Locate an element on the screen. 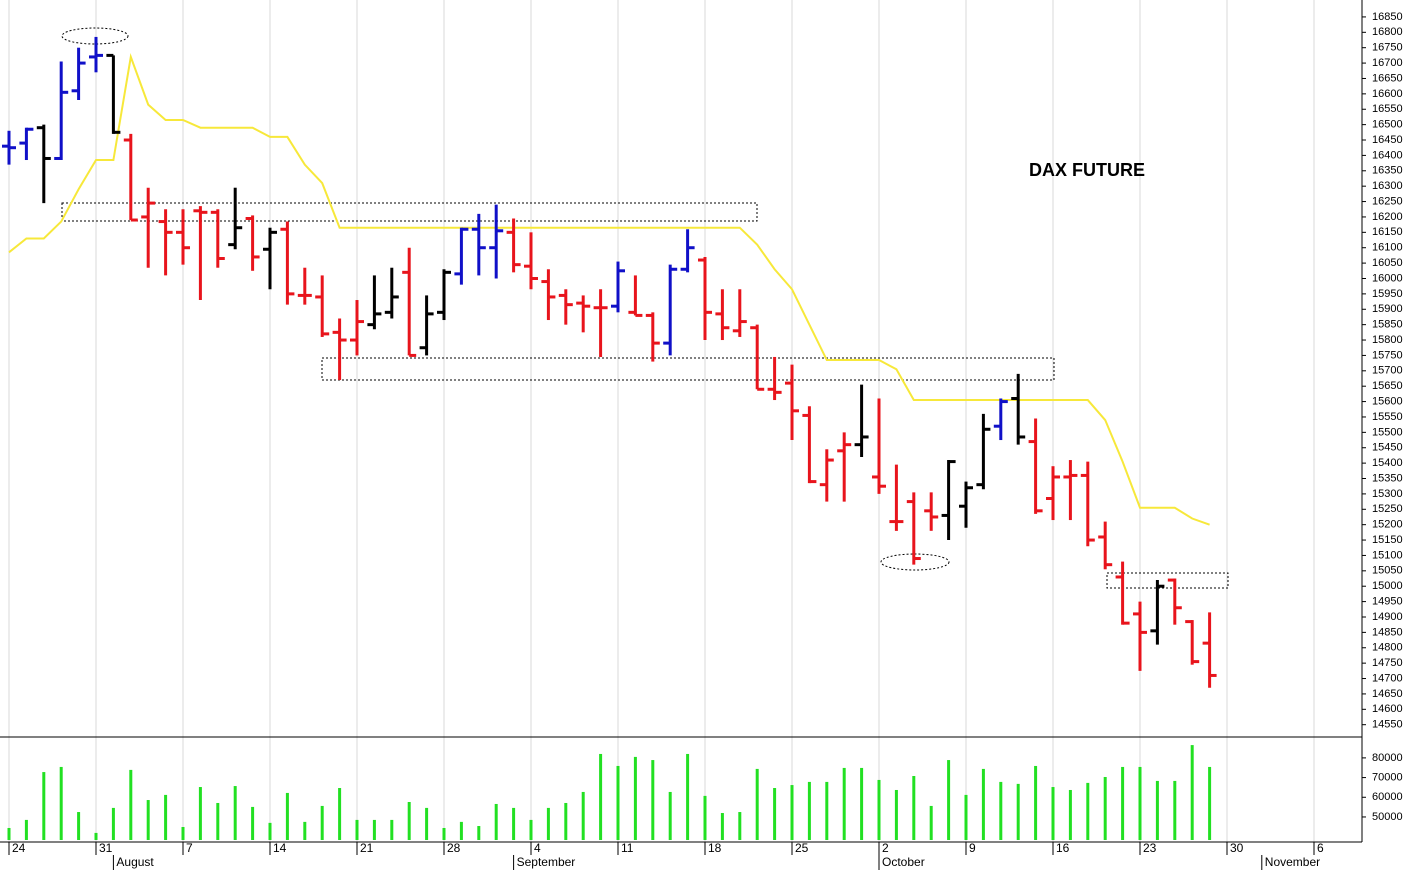 The image size is (1408, 870). month-label: November is located at coordinates (1292, 862).